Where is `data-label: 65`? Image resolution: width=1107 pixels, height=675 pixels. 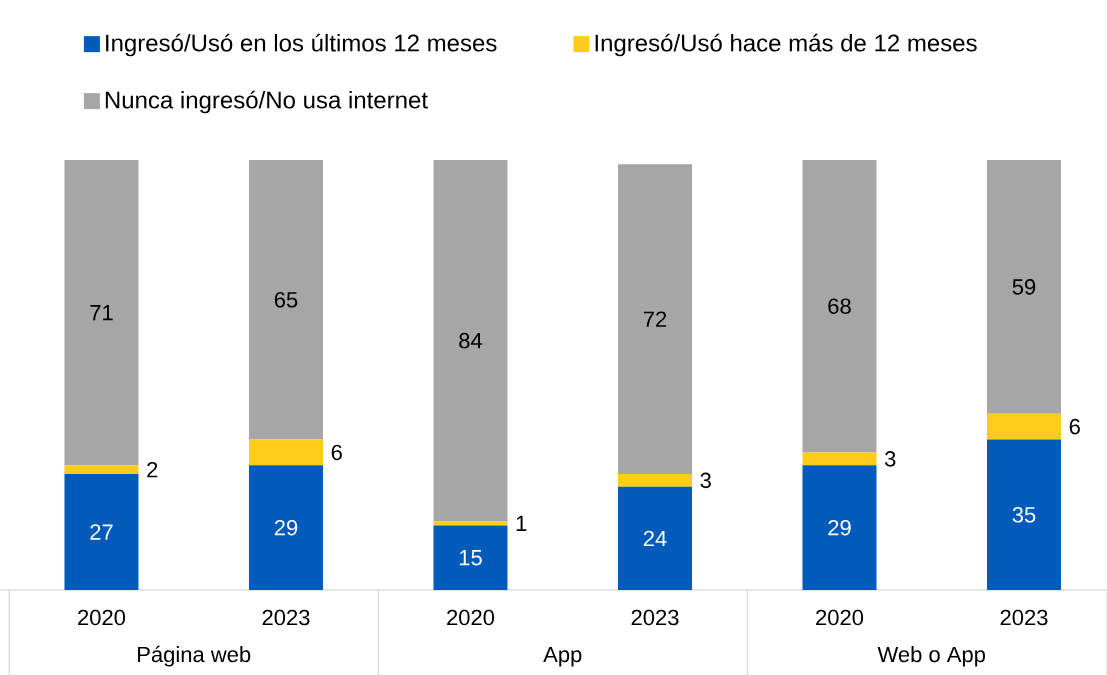 data-label: 65 is located at coordinates (286, 299).